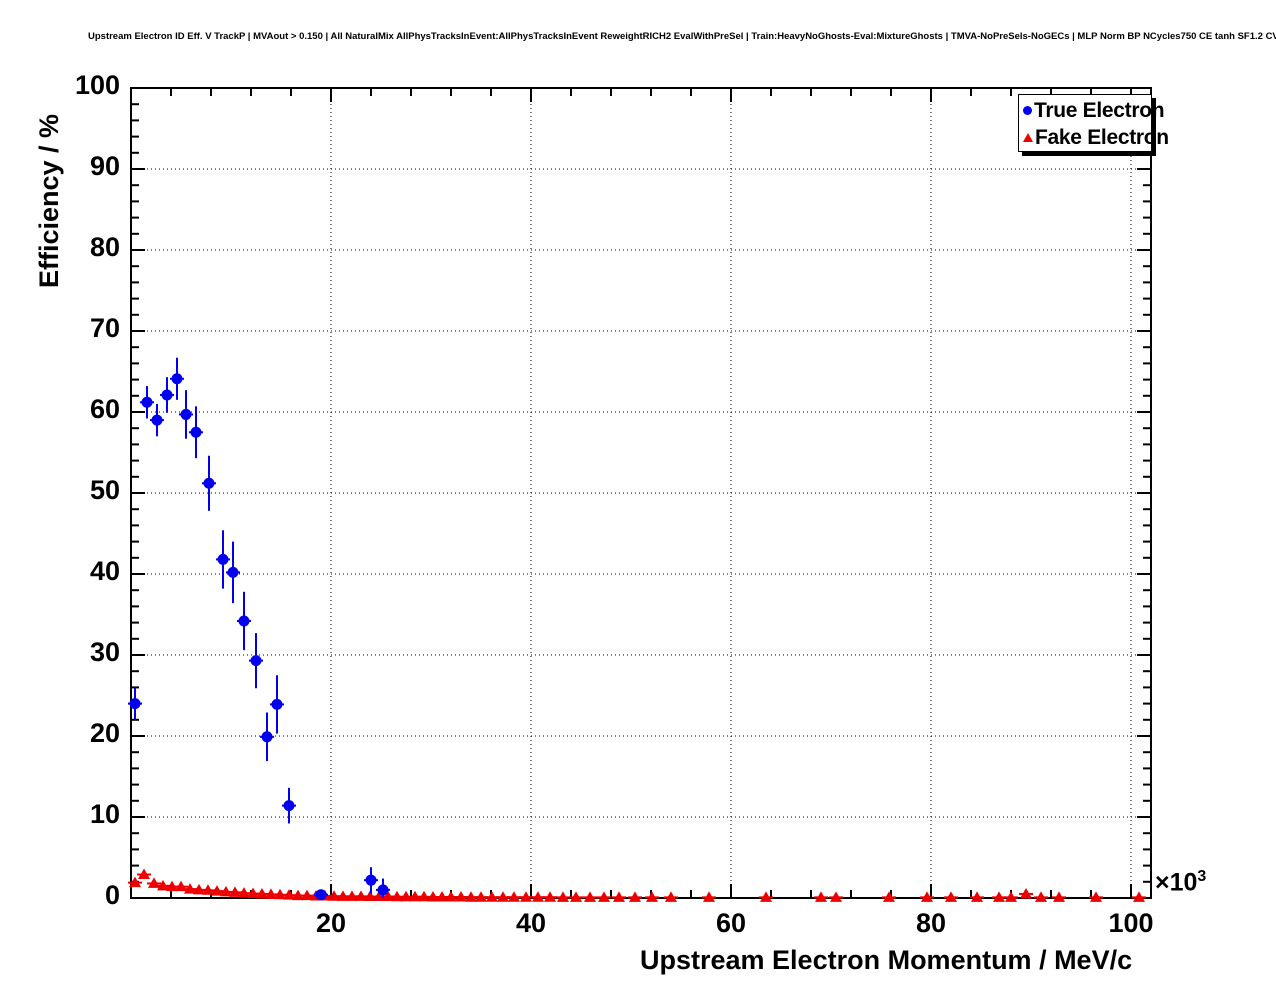 The width and height of the screenshot is (1276, 996). Describe the element at coordinates (886, 960) in the screenshot. I see `x-axis-title: Upstream Electron Momentum / MeV/c` at that location.